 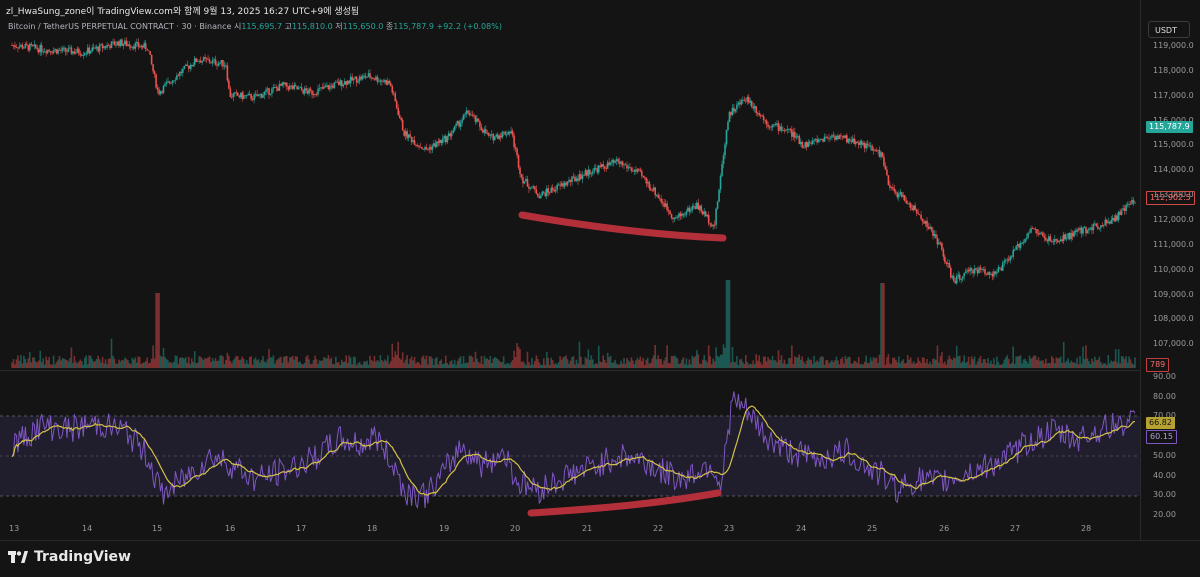 What do you see at coordinates (1169, 29) in the screenshot?
I see `currency-button: USDT` at bounding box center [1169, 29].